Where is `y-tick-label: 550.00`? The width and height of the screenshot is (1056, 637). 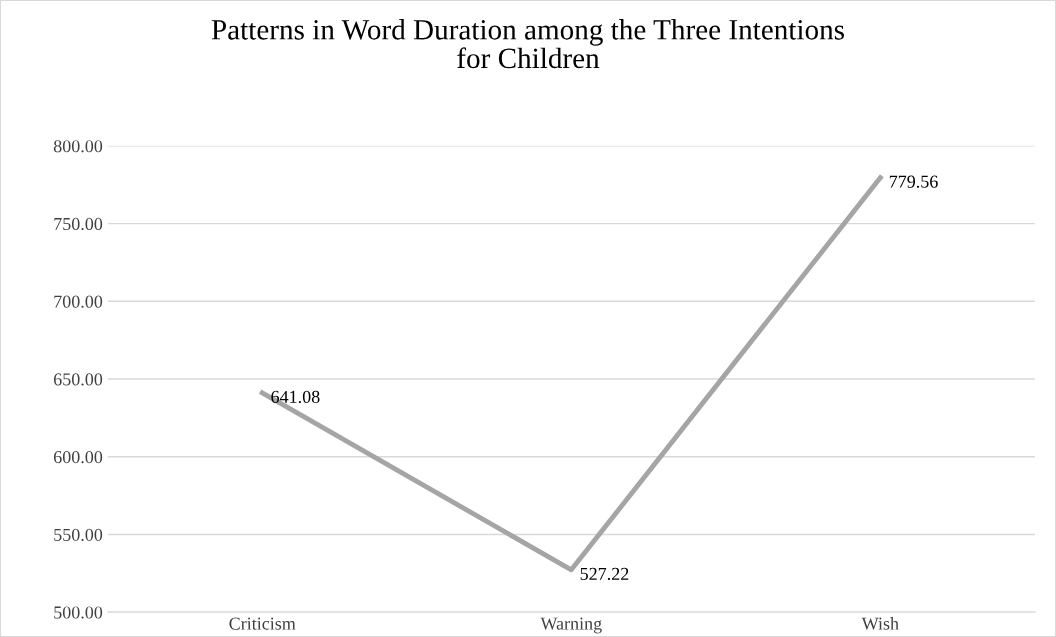
y-tick-label: 550.00 is located at coordinates (78, 534).